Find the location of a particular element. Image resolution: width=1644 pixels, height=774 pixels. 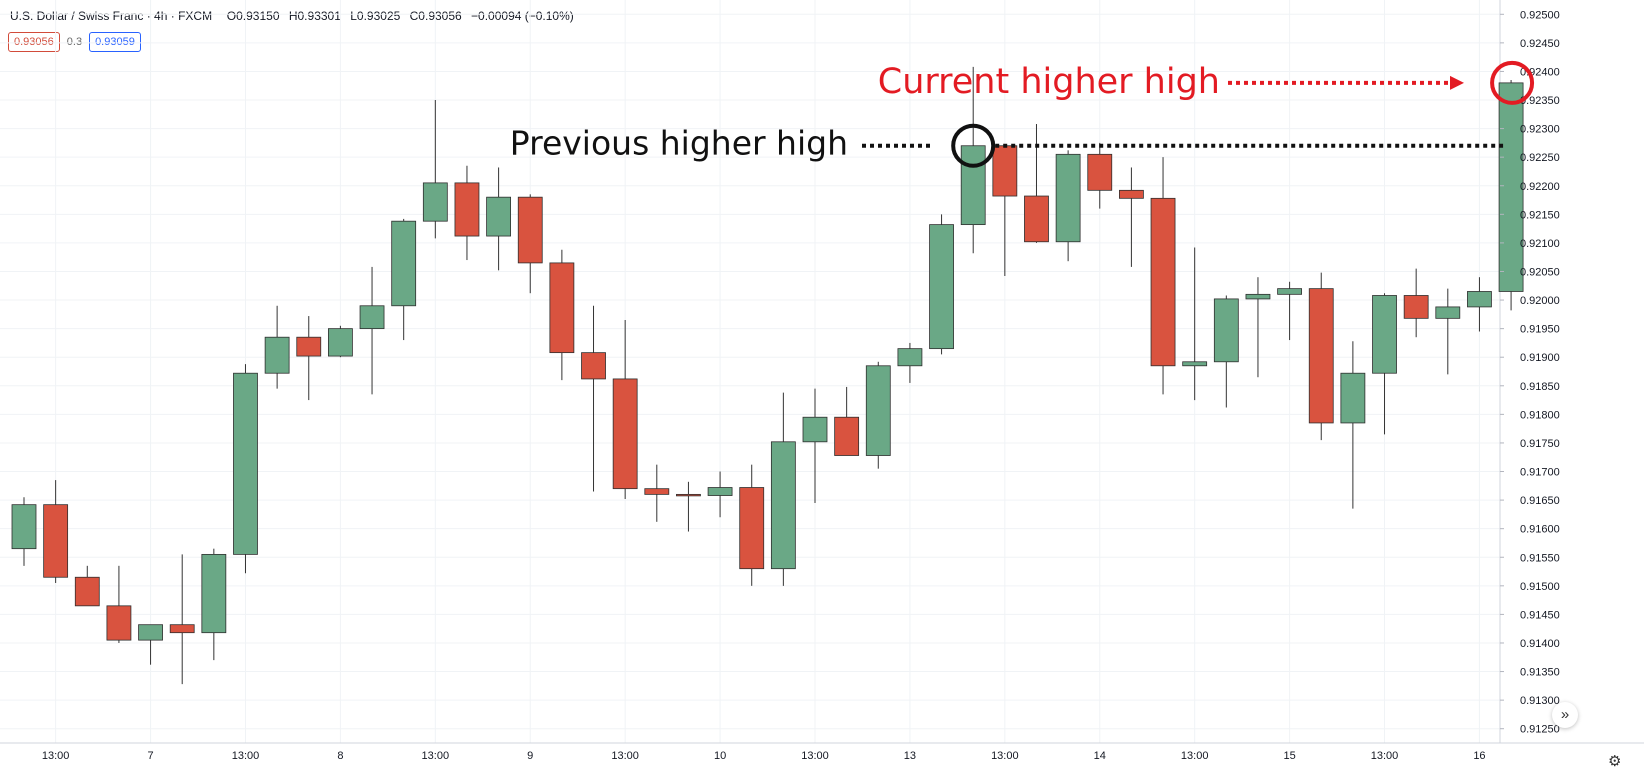

price-tick-label: 0.92250 is located at coordinates (1540, 158).